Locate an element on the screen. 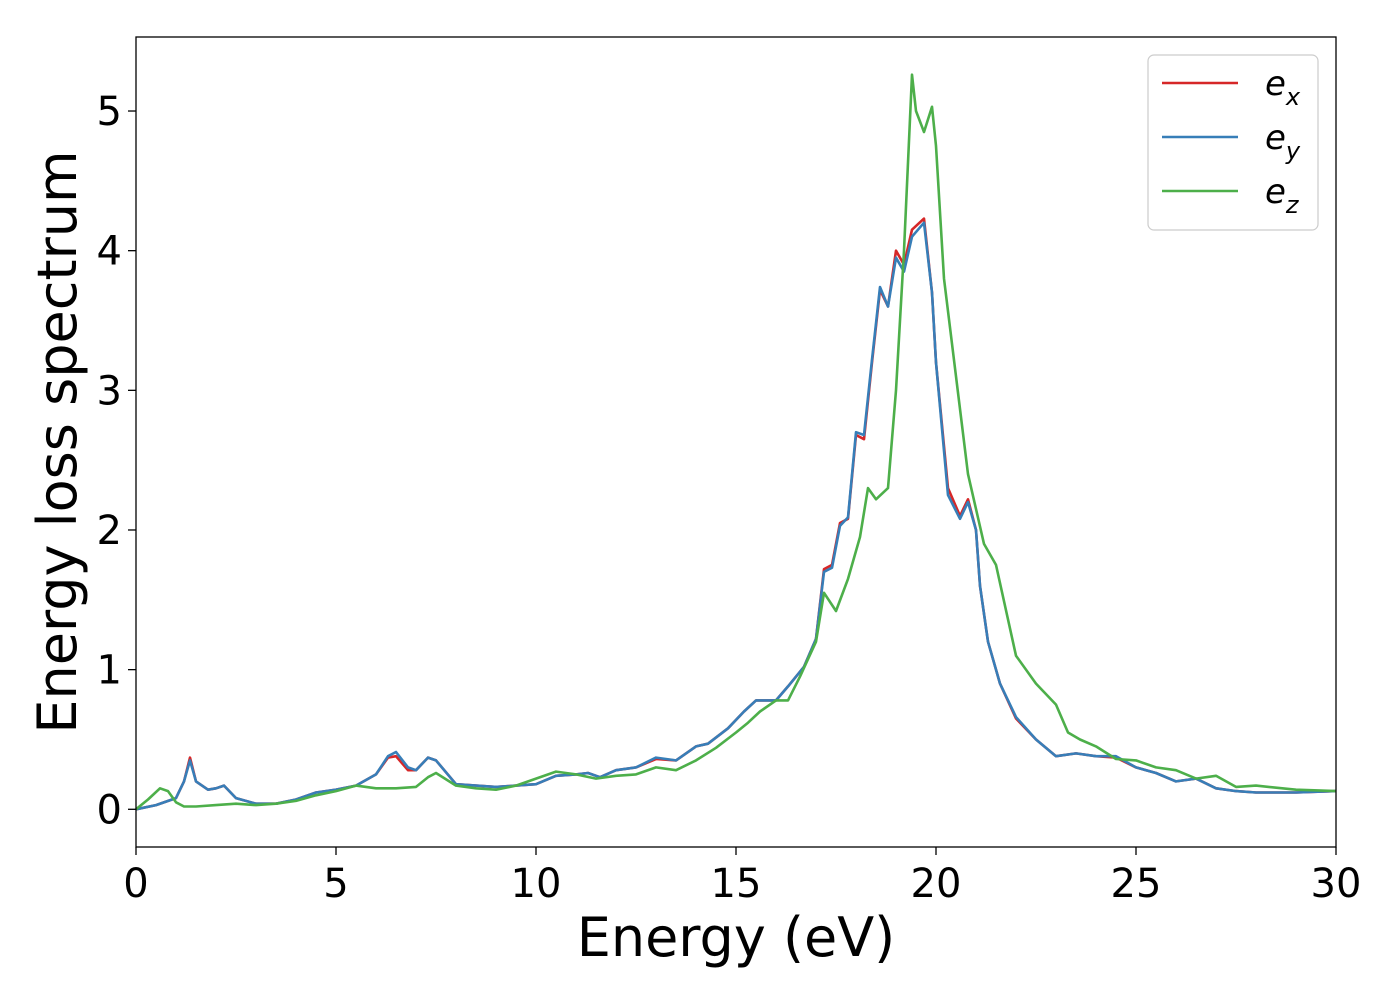 Image resolution: width=1400 pixels, height=1000 pixels. y-axis-ticks: 0 1 2 3 4 5 is located at coordinates (116, 461).